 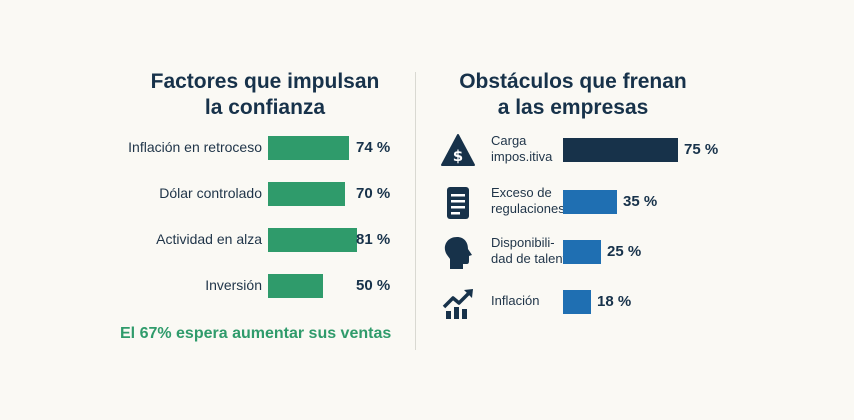 I want to click on obstacle-row: Exceso de regulaciones 35 %, so click(x=636, y=203).